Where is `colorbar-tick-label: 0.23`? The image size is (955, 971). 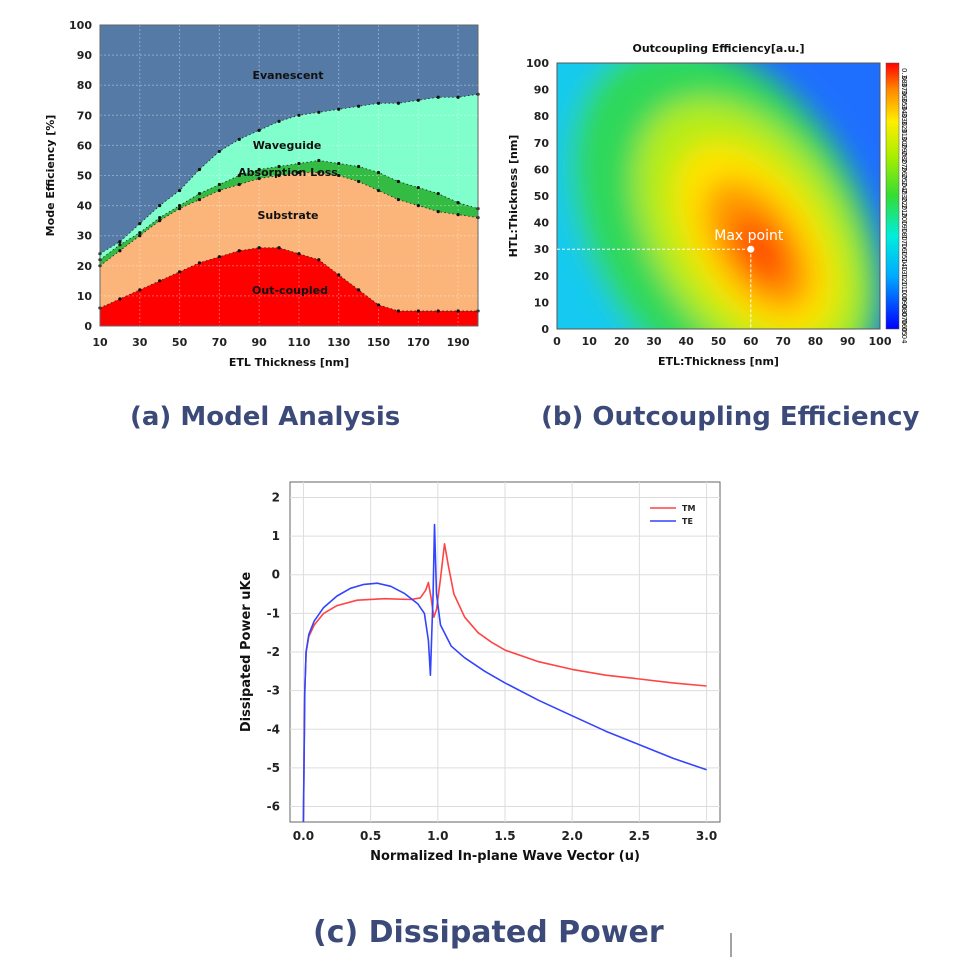
colorbar-tick-label: 0.23 is located at coordinates (904, 191).